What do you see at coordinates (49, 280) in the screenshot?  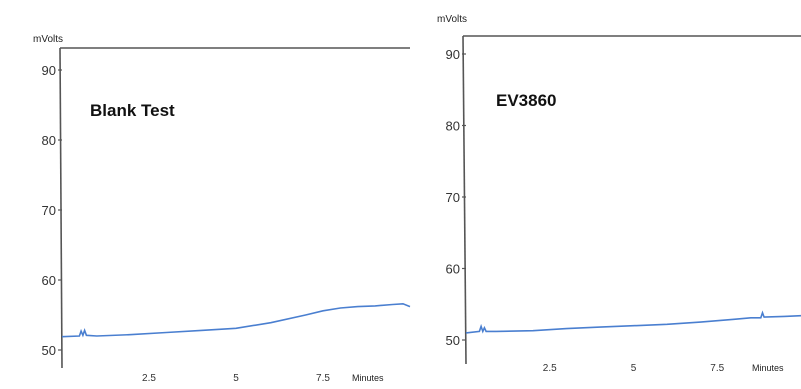 I see `chart1-y-tick-label: 60` at bounding box center [49, 280].